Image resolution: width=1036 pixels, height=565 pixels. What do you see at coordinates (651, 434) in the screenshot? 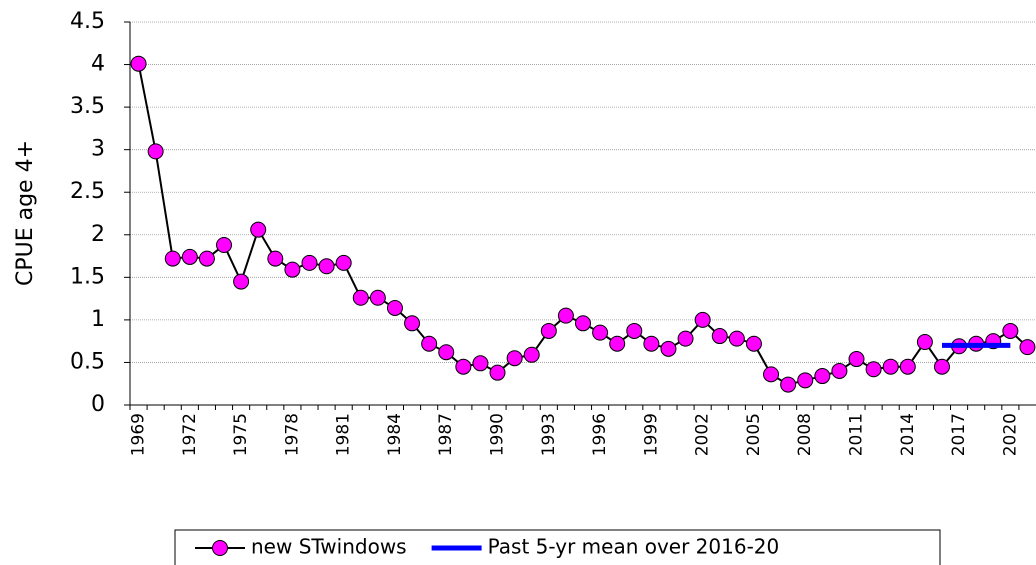
I see `x-tick-label: 1999` at bounding box center [651, 434].